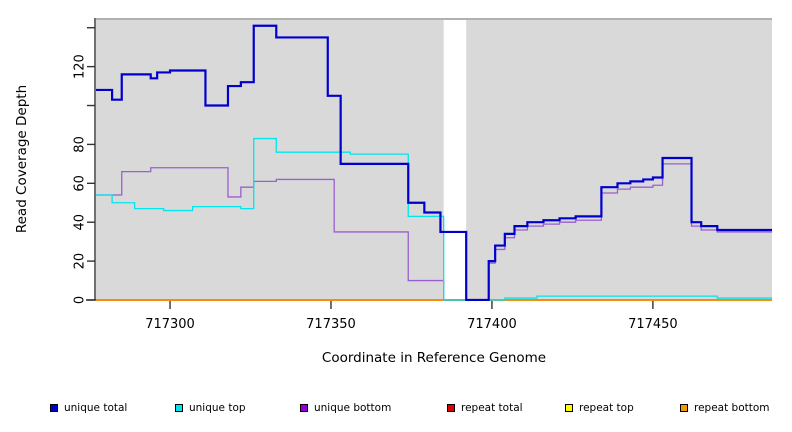  What do you see at coordinates (353, 407) in the screenshot?
I see `legend-label: unique bottom` at bounding box center [353, 407].